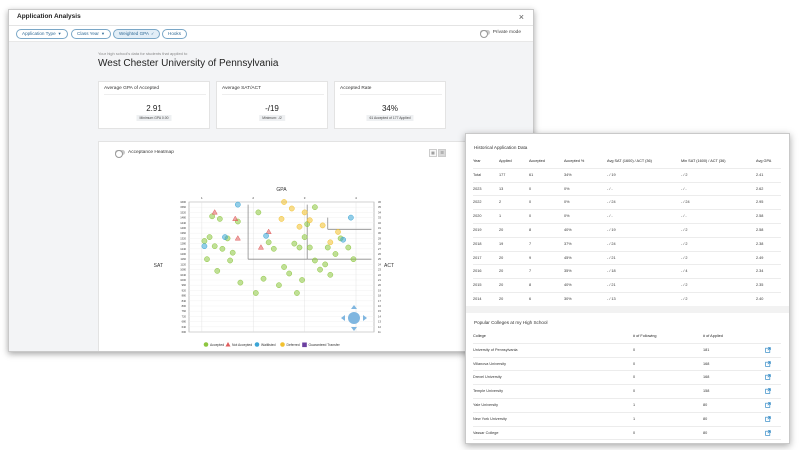 The height and width of the screenshot is (450, 800). Describe the element at coordinates (764, 161) in the screenshot. I see `table-cell: Avg GPA` at that location.